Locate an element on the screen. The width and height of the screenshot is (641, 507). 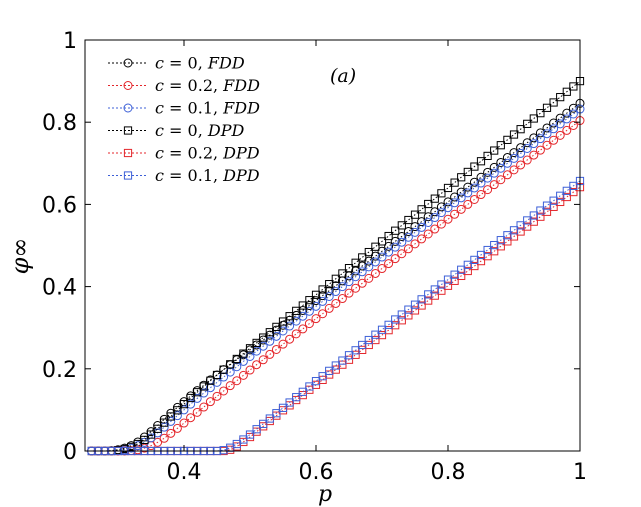
y-axis-label: φ∞ is located at coordinates (20, 256).